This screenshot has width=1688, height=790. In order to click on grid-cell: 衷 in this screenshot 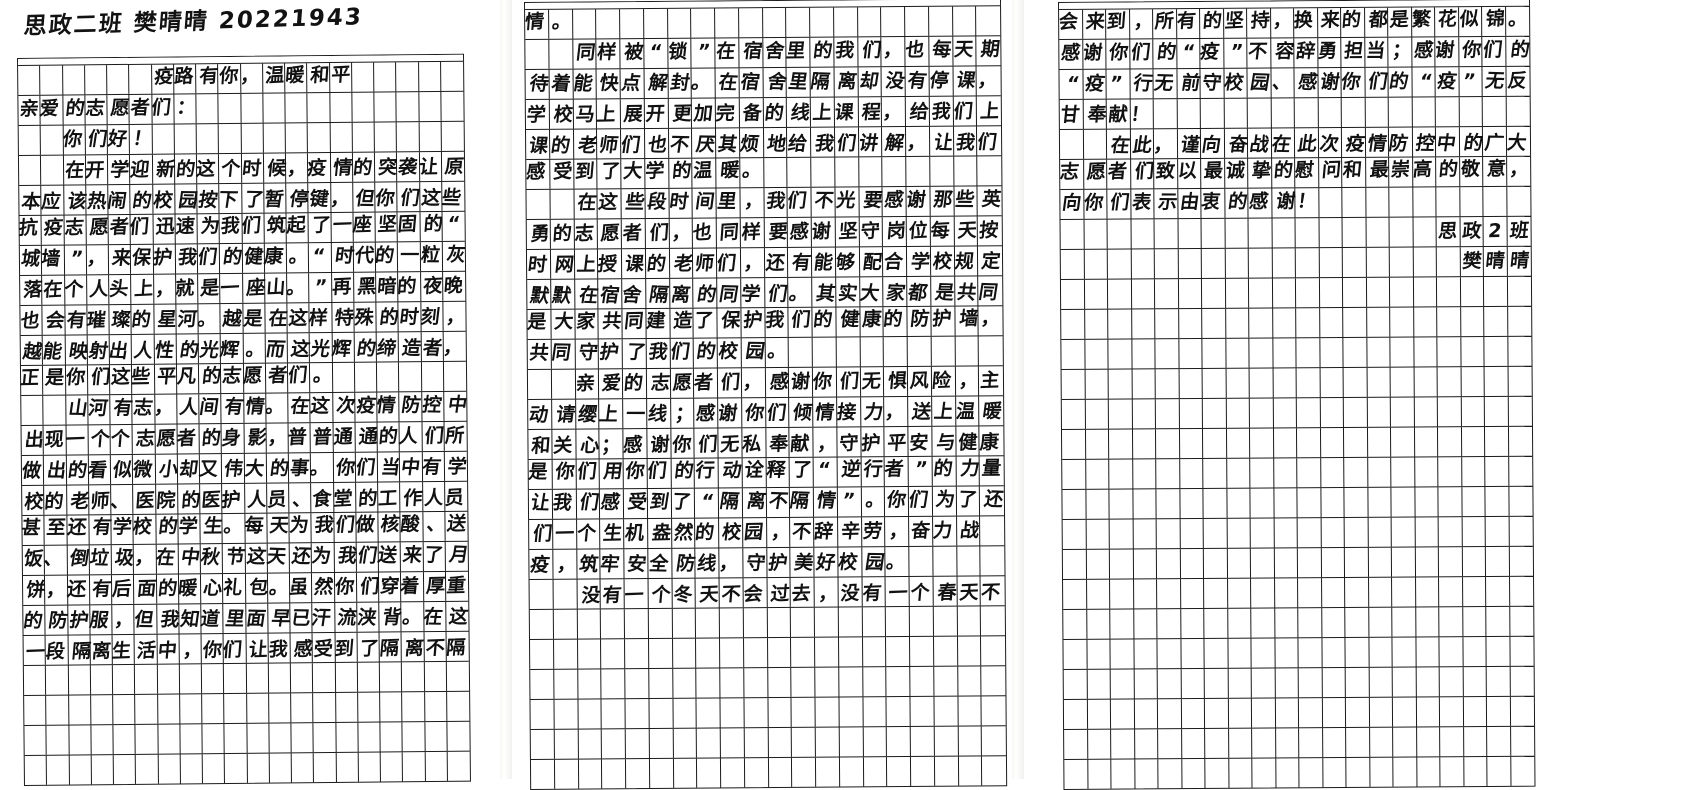, I will do `click(1213, 203)`.